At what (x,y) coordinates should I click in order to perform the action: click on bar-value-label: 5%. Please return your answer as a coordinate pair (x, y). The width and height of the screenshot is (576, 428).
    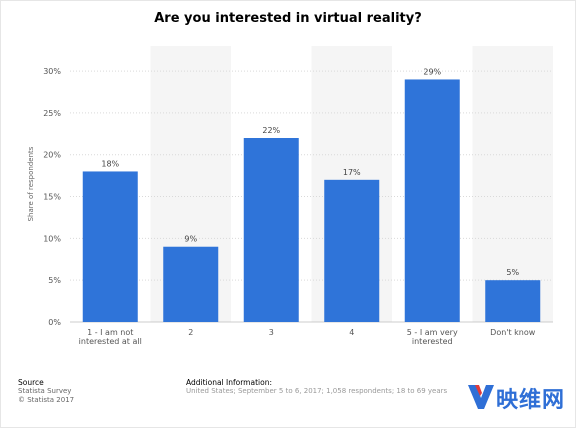
    Looking at the image, I should click on (512, 272).